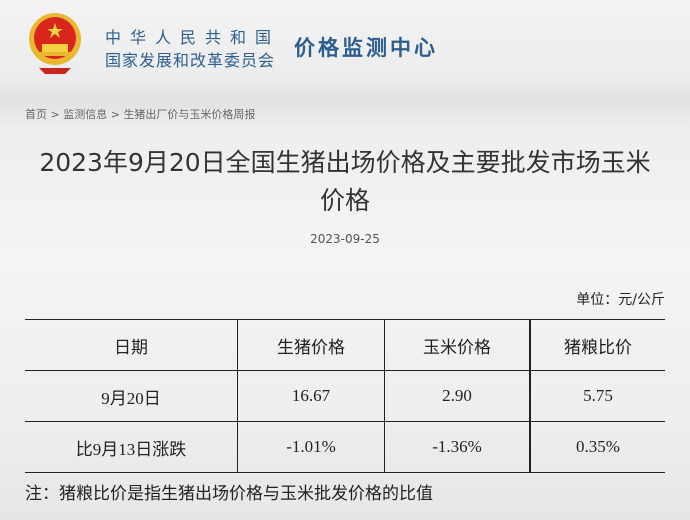 This screenshot has height=520, width=690. What do you see at coordinates (311, 345) in the screenshot?
I see `header-cell: 生猪价格` at bounding box center [311, 345].